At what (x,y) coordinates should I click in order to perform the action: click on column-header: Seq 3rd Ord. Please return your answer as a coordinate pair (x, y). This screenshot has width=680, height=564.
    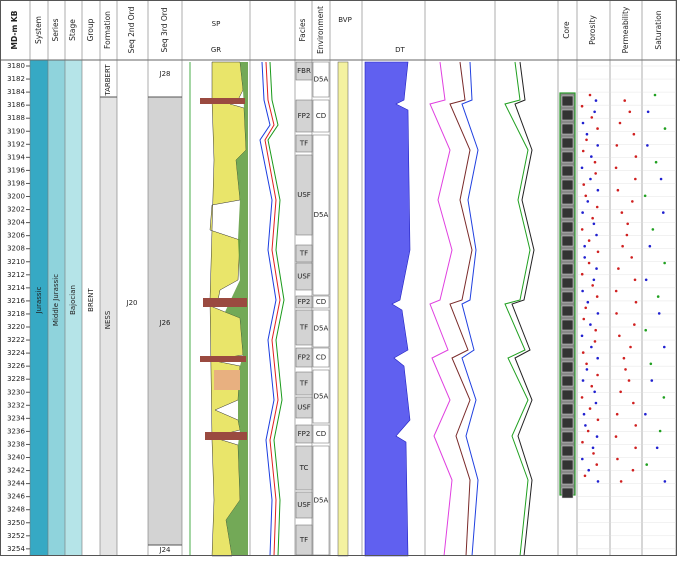
    Looking at the image, I should click on (164, 29).